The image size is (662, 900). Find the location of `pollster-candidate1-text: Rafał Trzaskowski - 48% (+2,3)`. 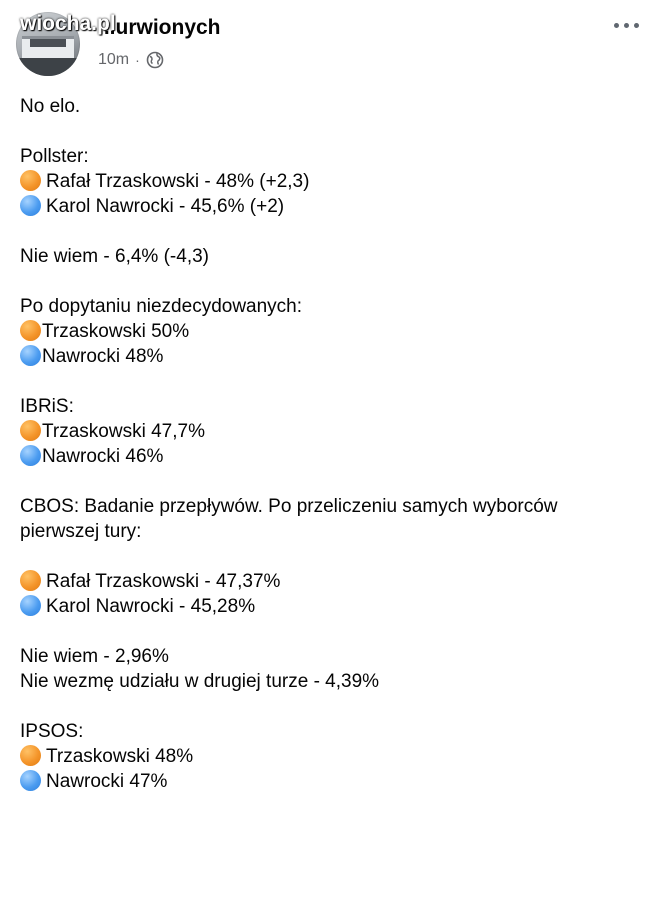

pollster-candidate1-text: Rafał Trzaskowski - 48% (+2,3) is located at coordinates (178, 181).